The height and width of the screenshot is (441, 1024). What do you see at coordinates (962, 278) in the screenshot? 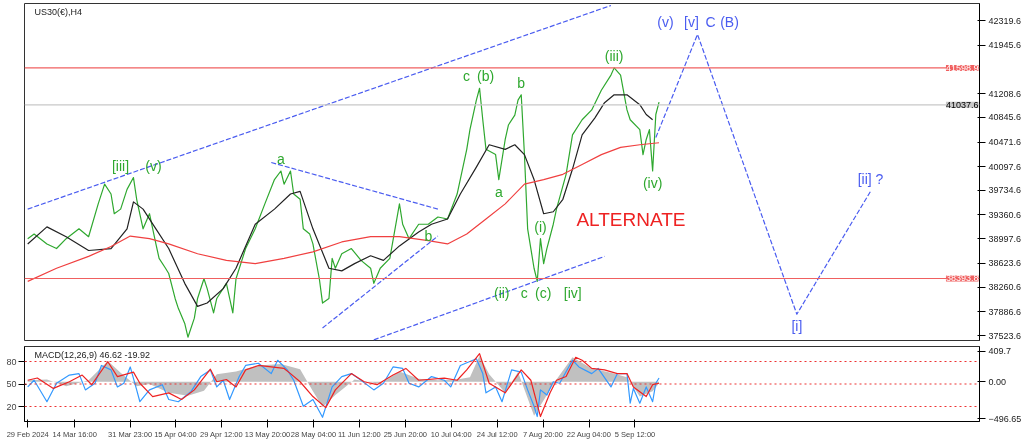
I see `ref-line-label: 38393.8` at bounding box center [962, 278].